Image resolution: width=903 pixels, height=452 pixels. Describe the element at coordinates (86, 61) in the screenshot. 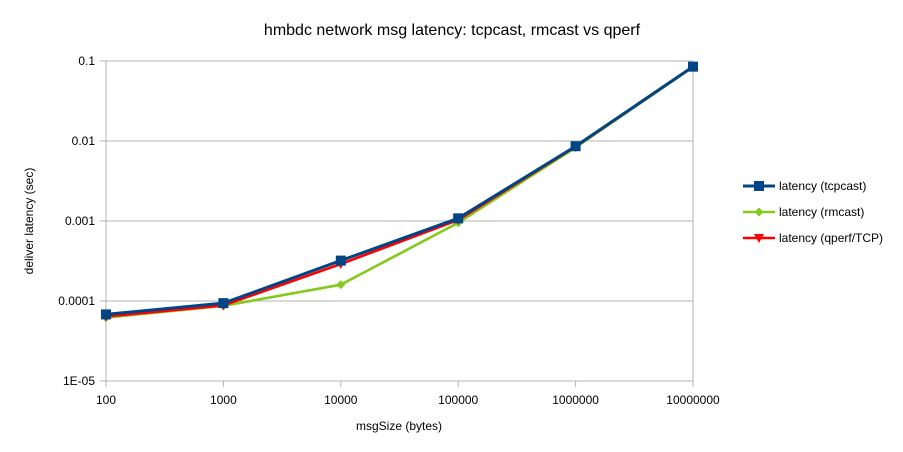

I see `y-tick-label: 0.1` at that location.